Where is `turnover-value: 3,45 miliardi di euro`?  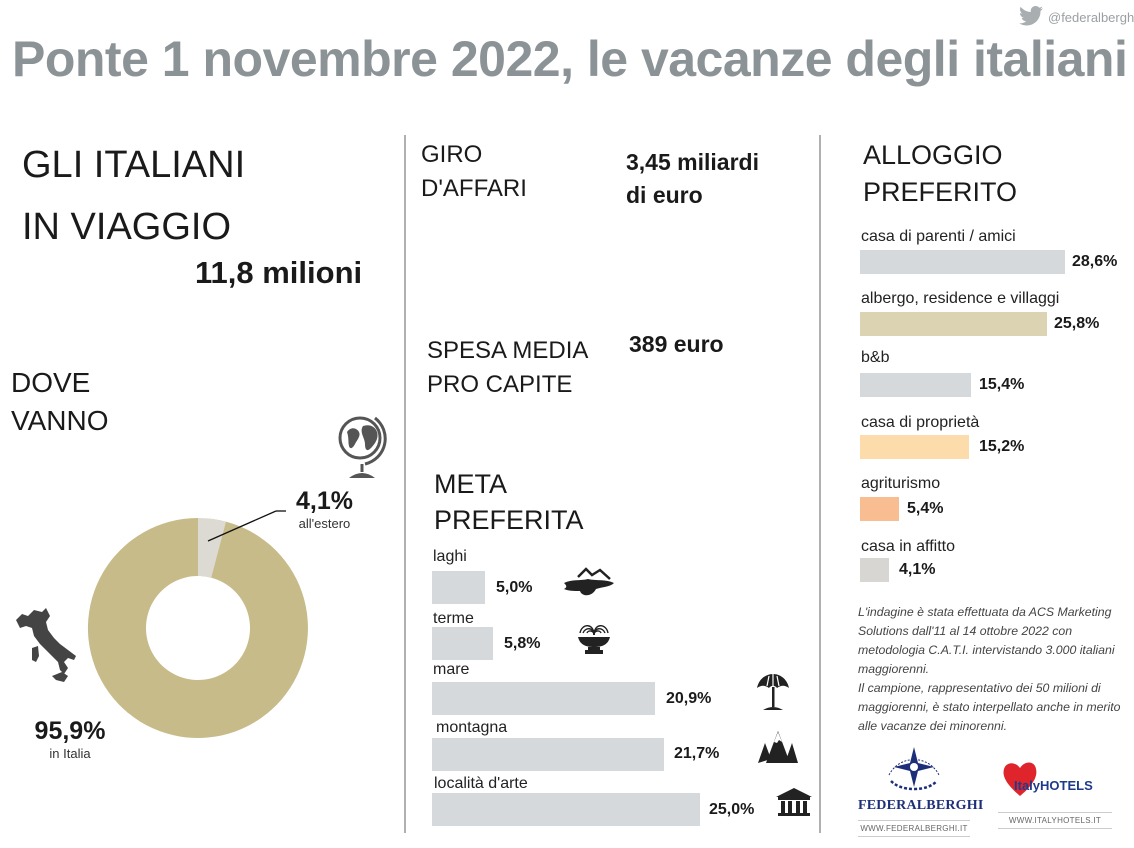 turnover-value: 3,45 miliardi di euro is located at coordinates (692, 178).